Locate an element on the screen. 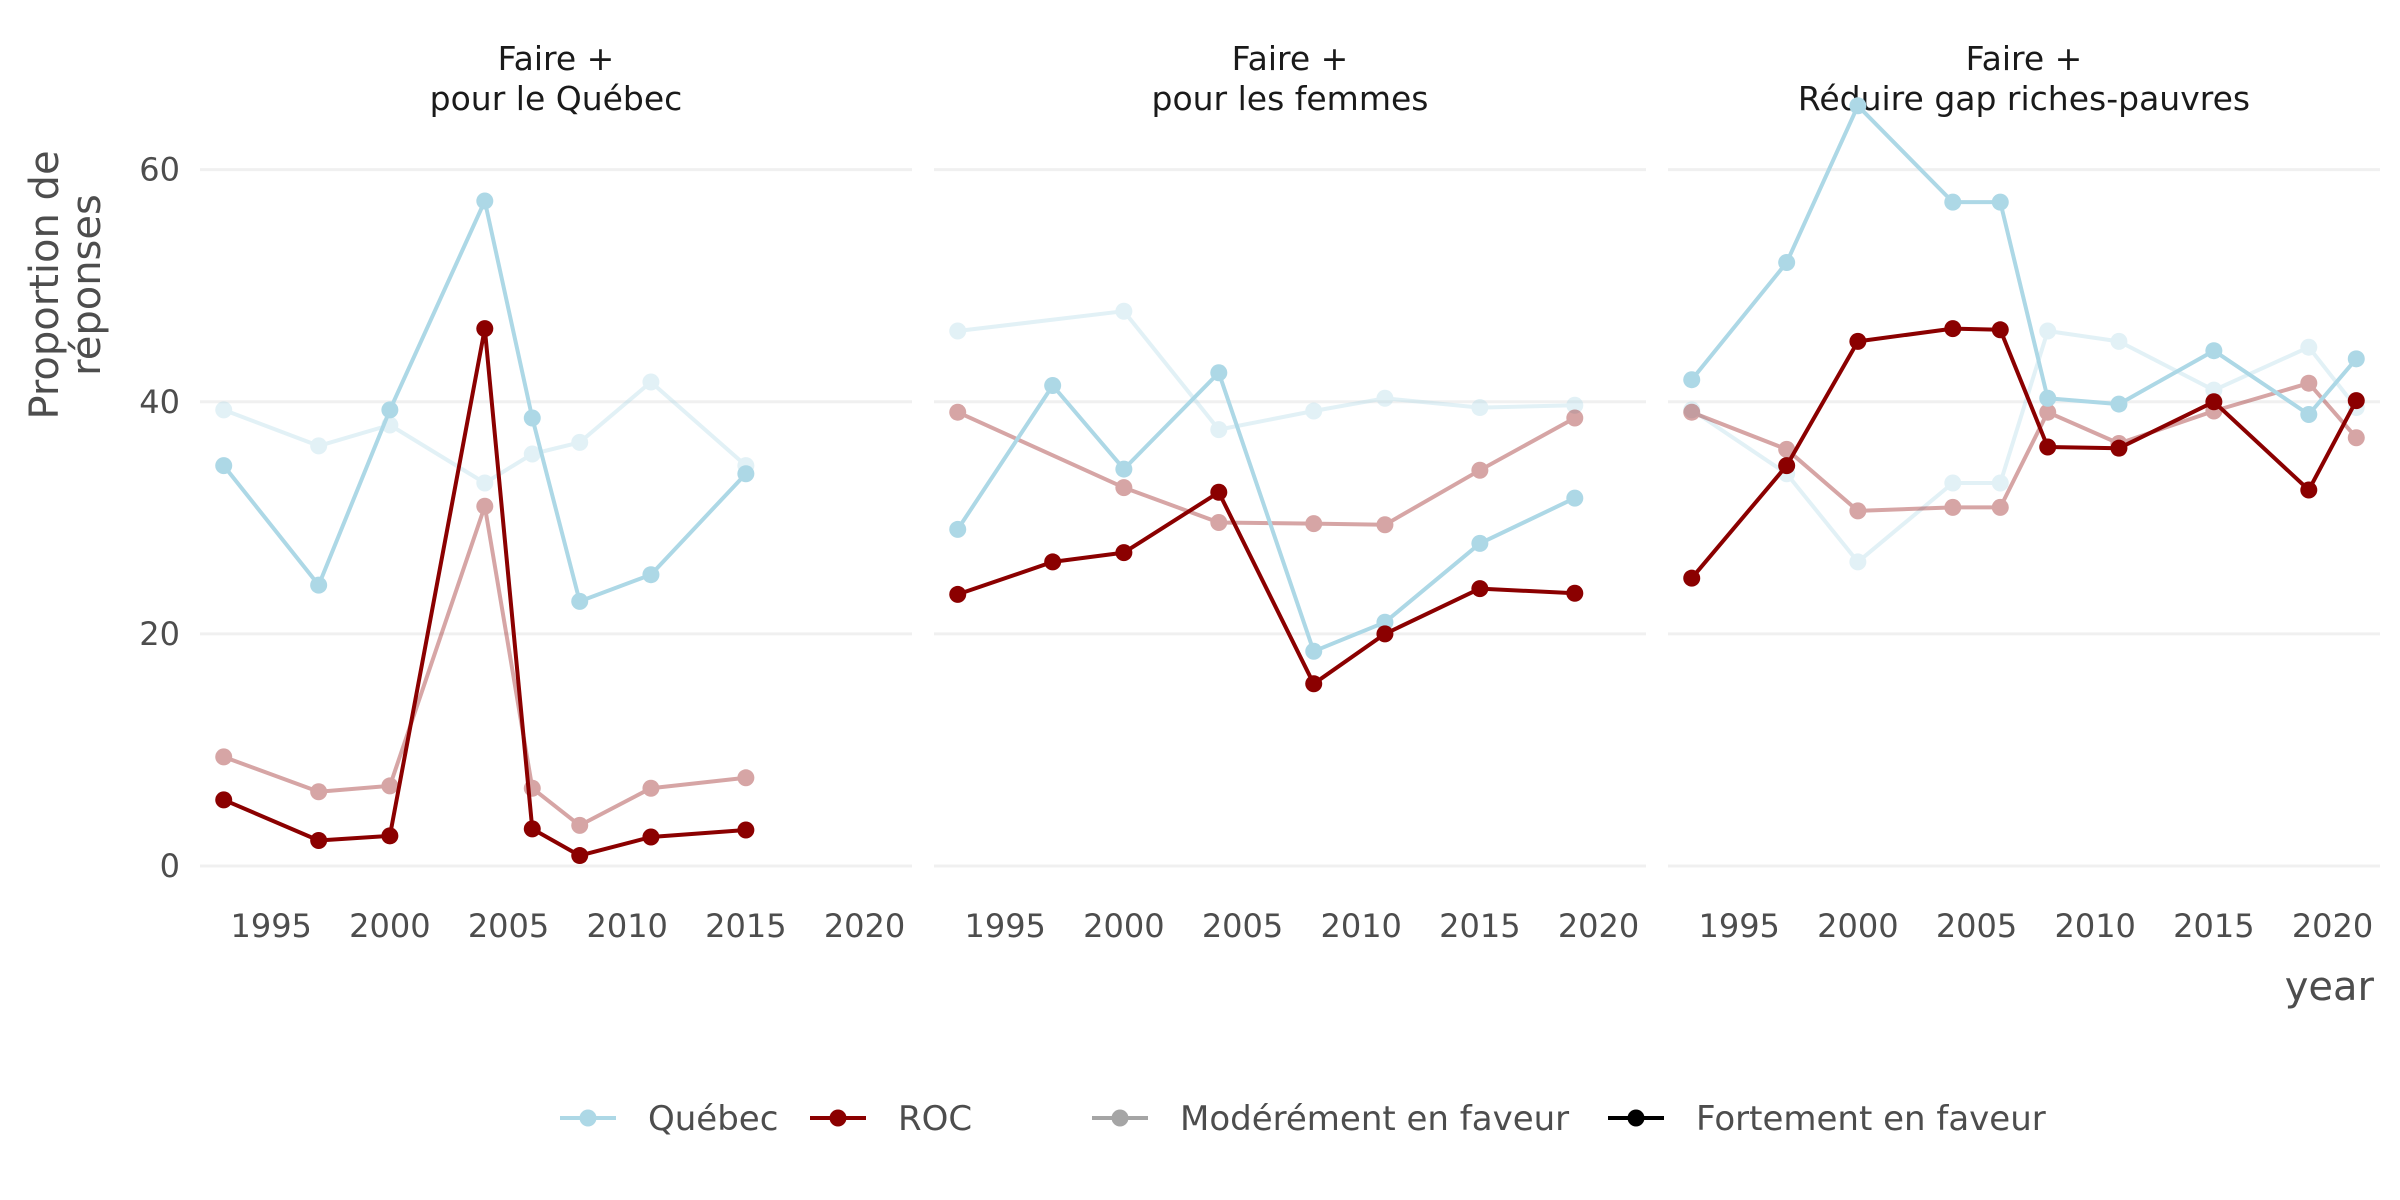 The image size is (2400, 1200). legend-key-point is located at coordinates (588, 1118).